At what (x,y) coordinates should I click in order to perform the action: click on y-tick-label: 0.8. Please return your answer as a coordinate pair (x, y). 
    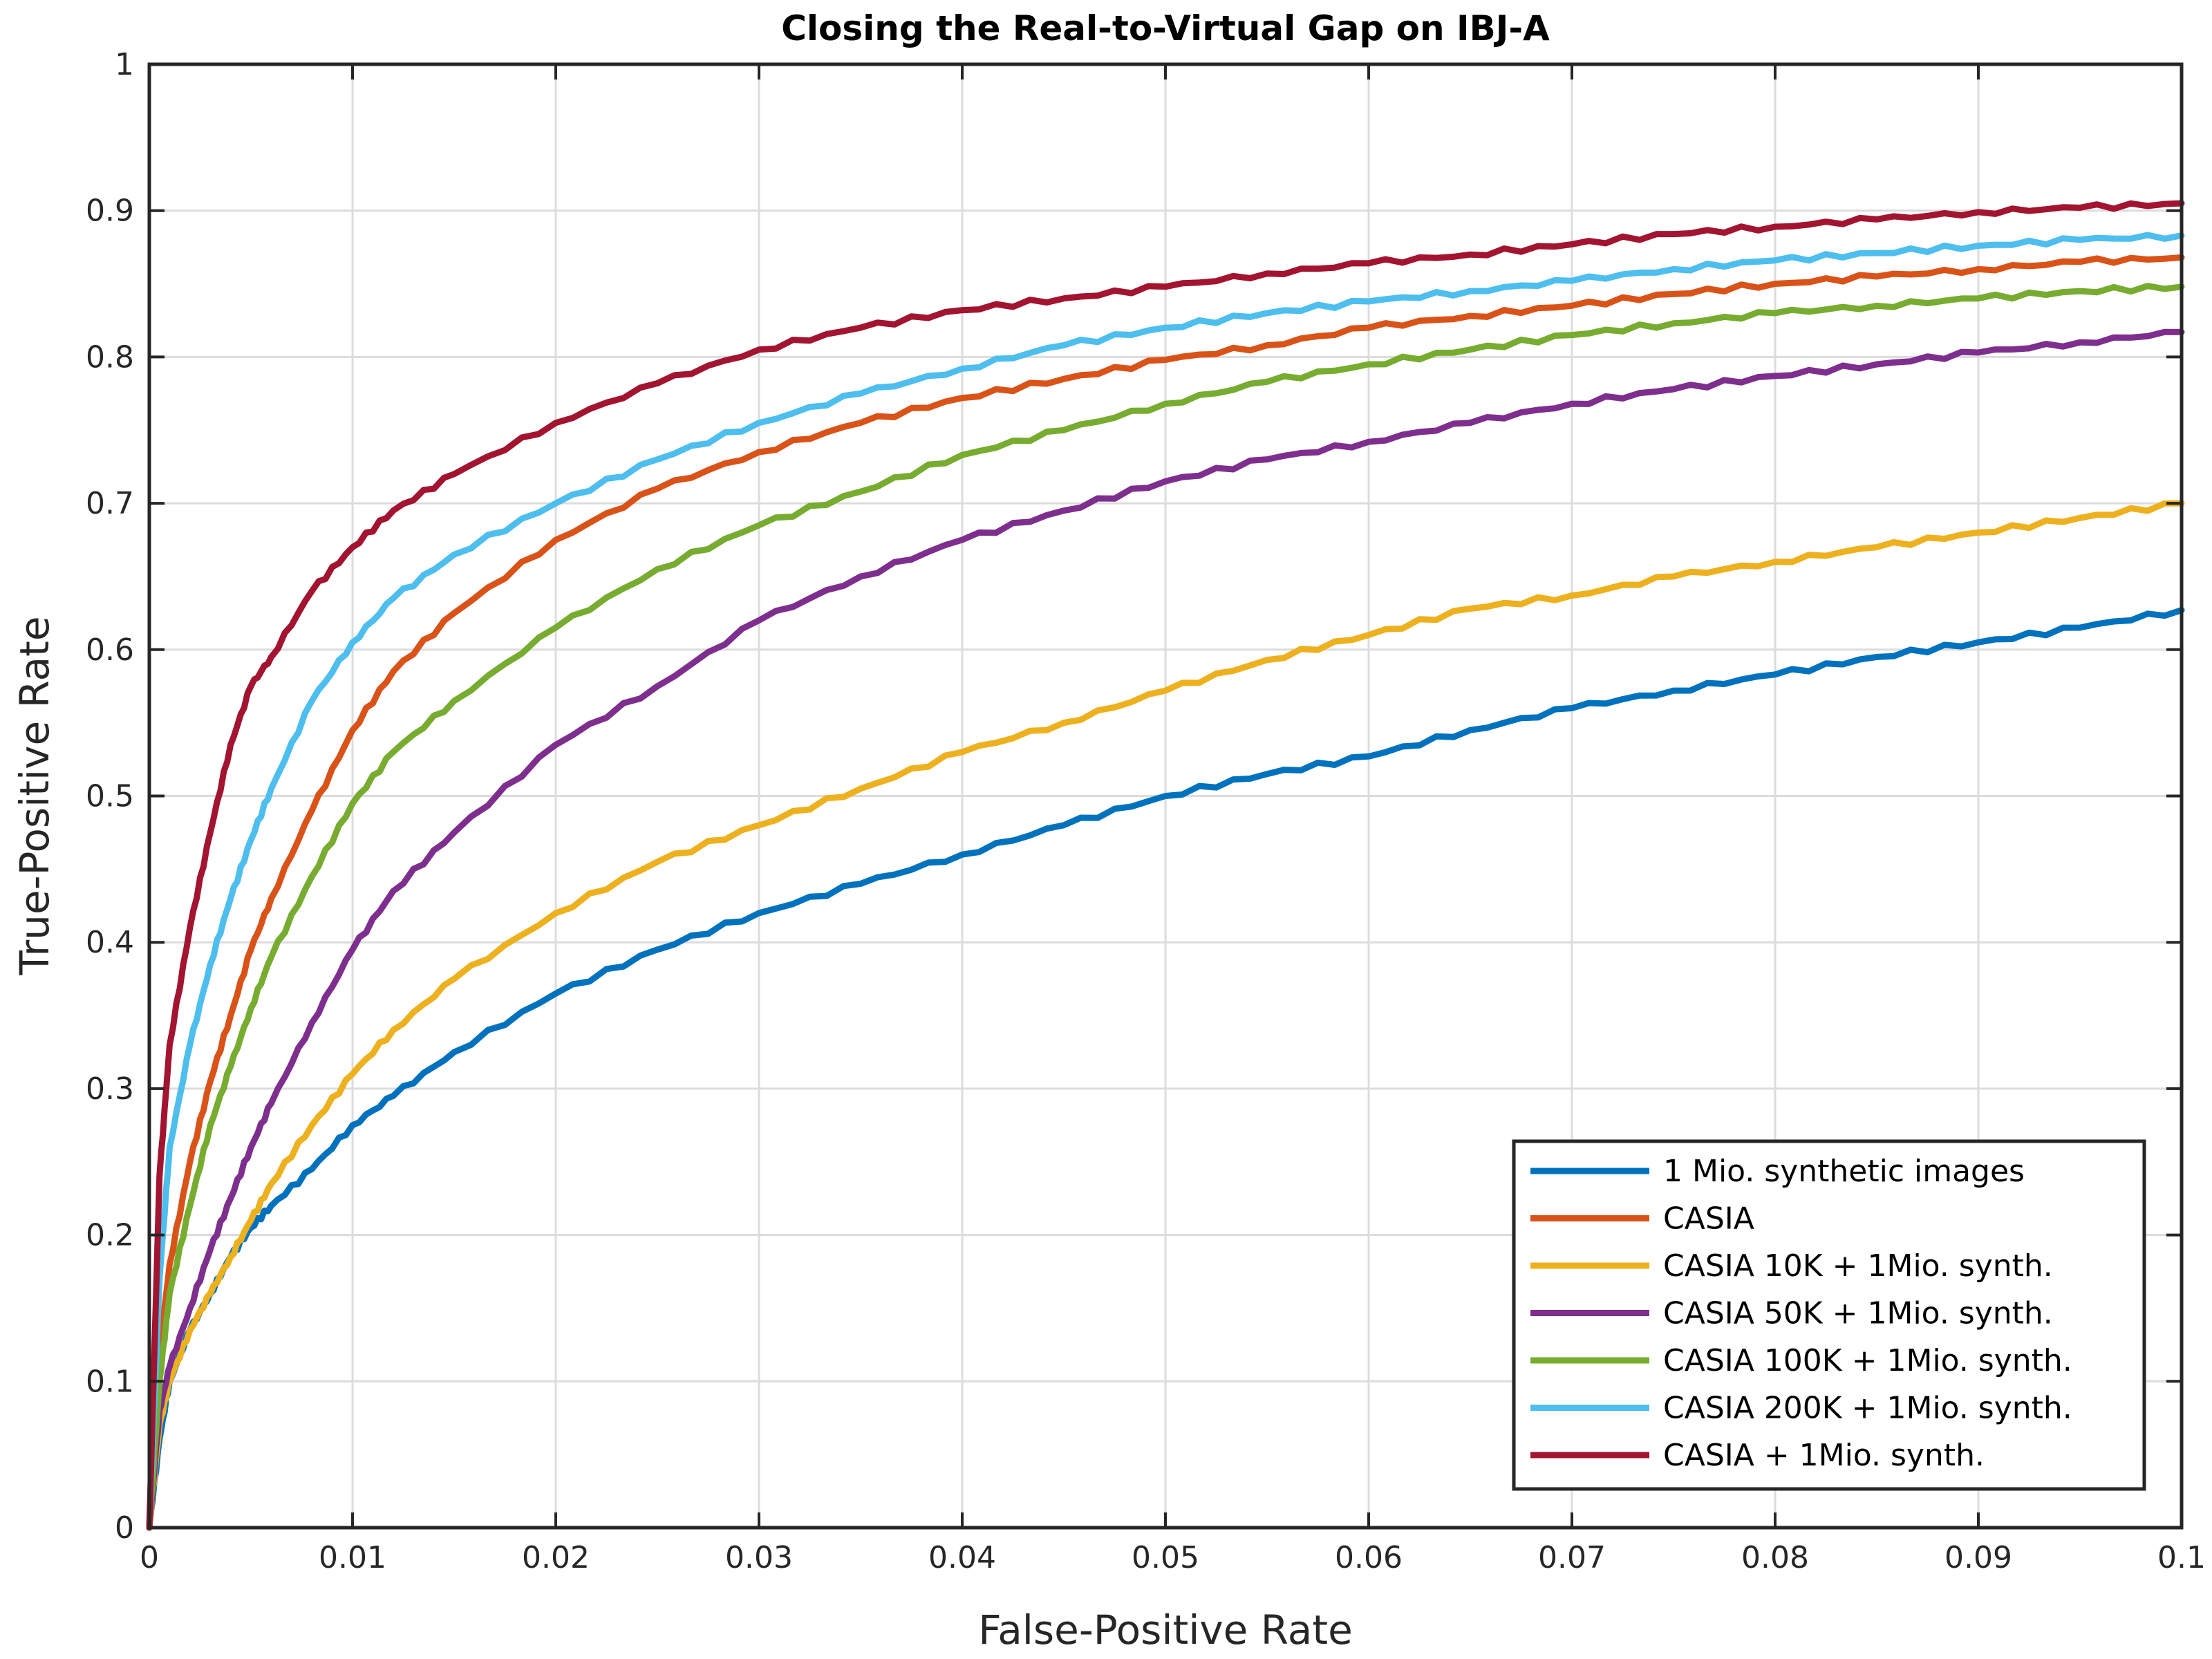
    Looking at the image, I should click on (110, 357).